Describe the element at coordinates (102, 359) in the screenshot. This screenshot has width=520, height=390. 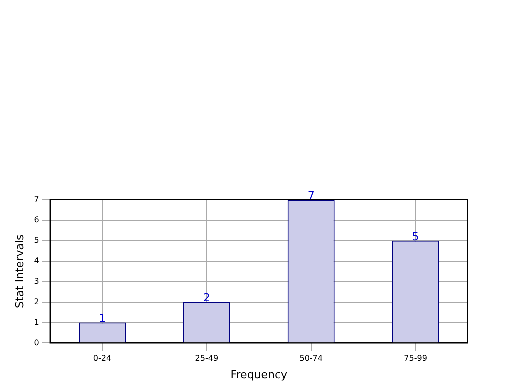
I see `x-tick-label: 0-24` at that location.